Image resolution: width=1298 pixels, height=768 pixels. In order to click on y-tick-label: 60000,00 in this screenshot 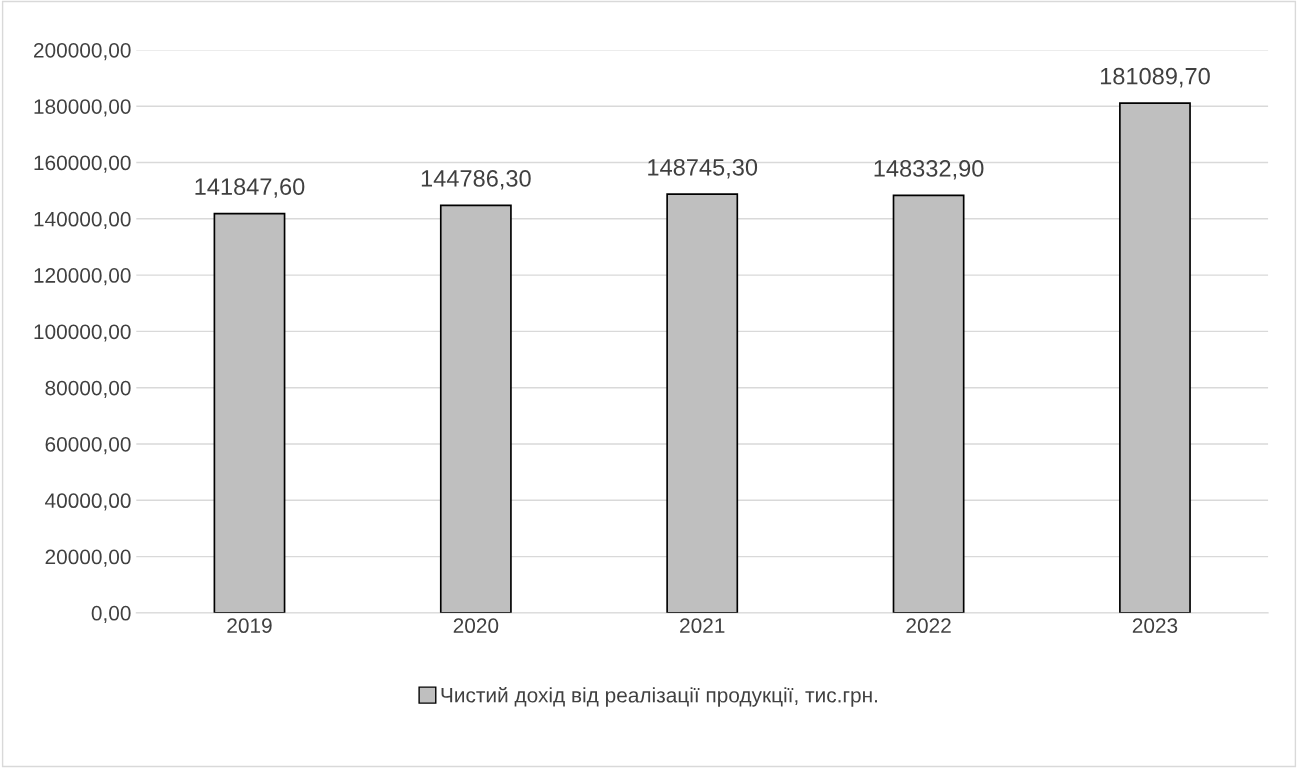, I will do `click(88, 445)`.